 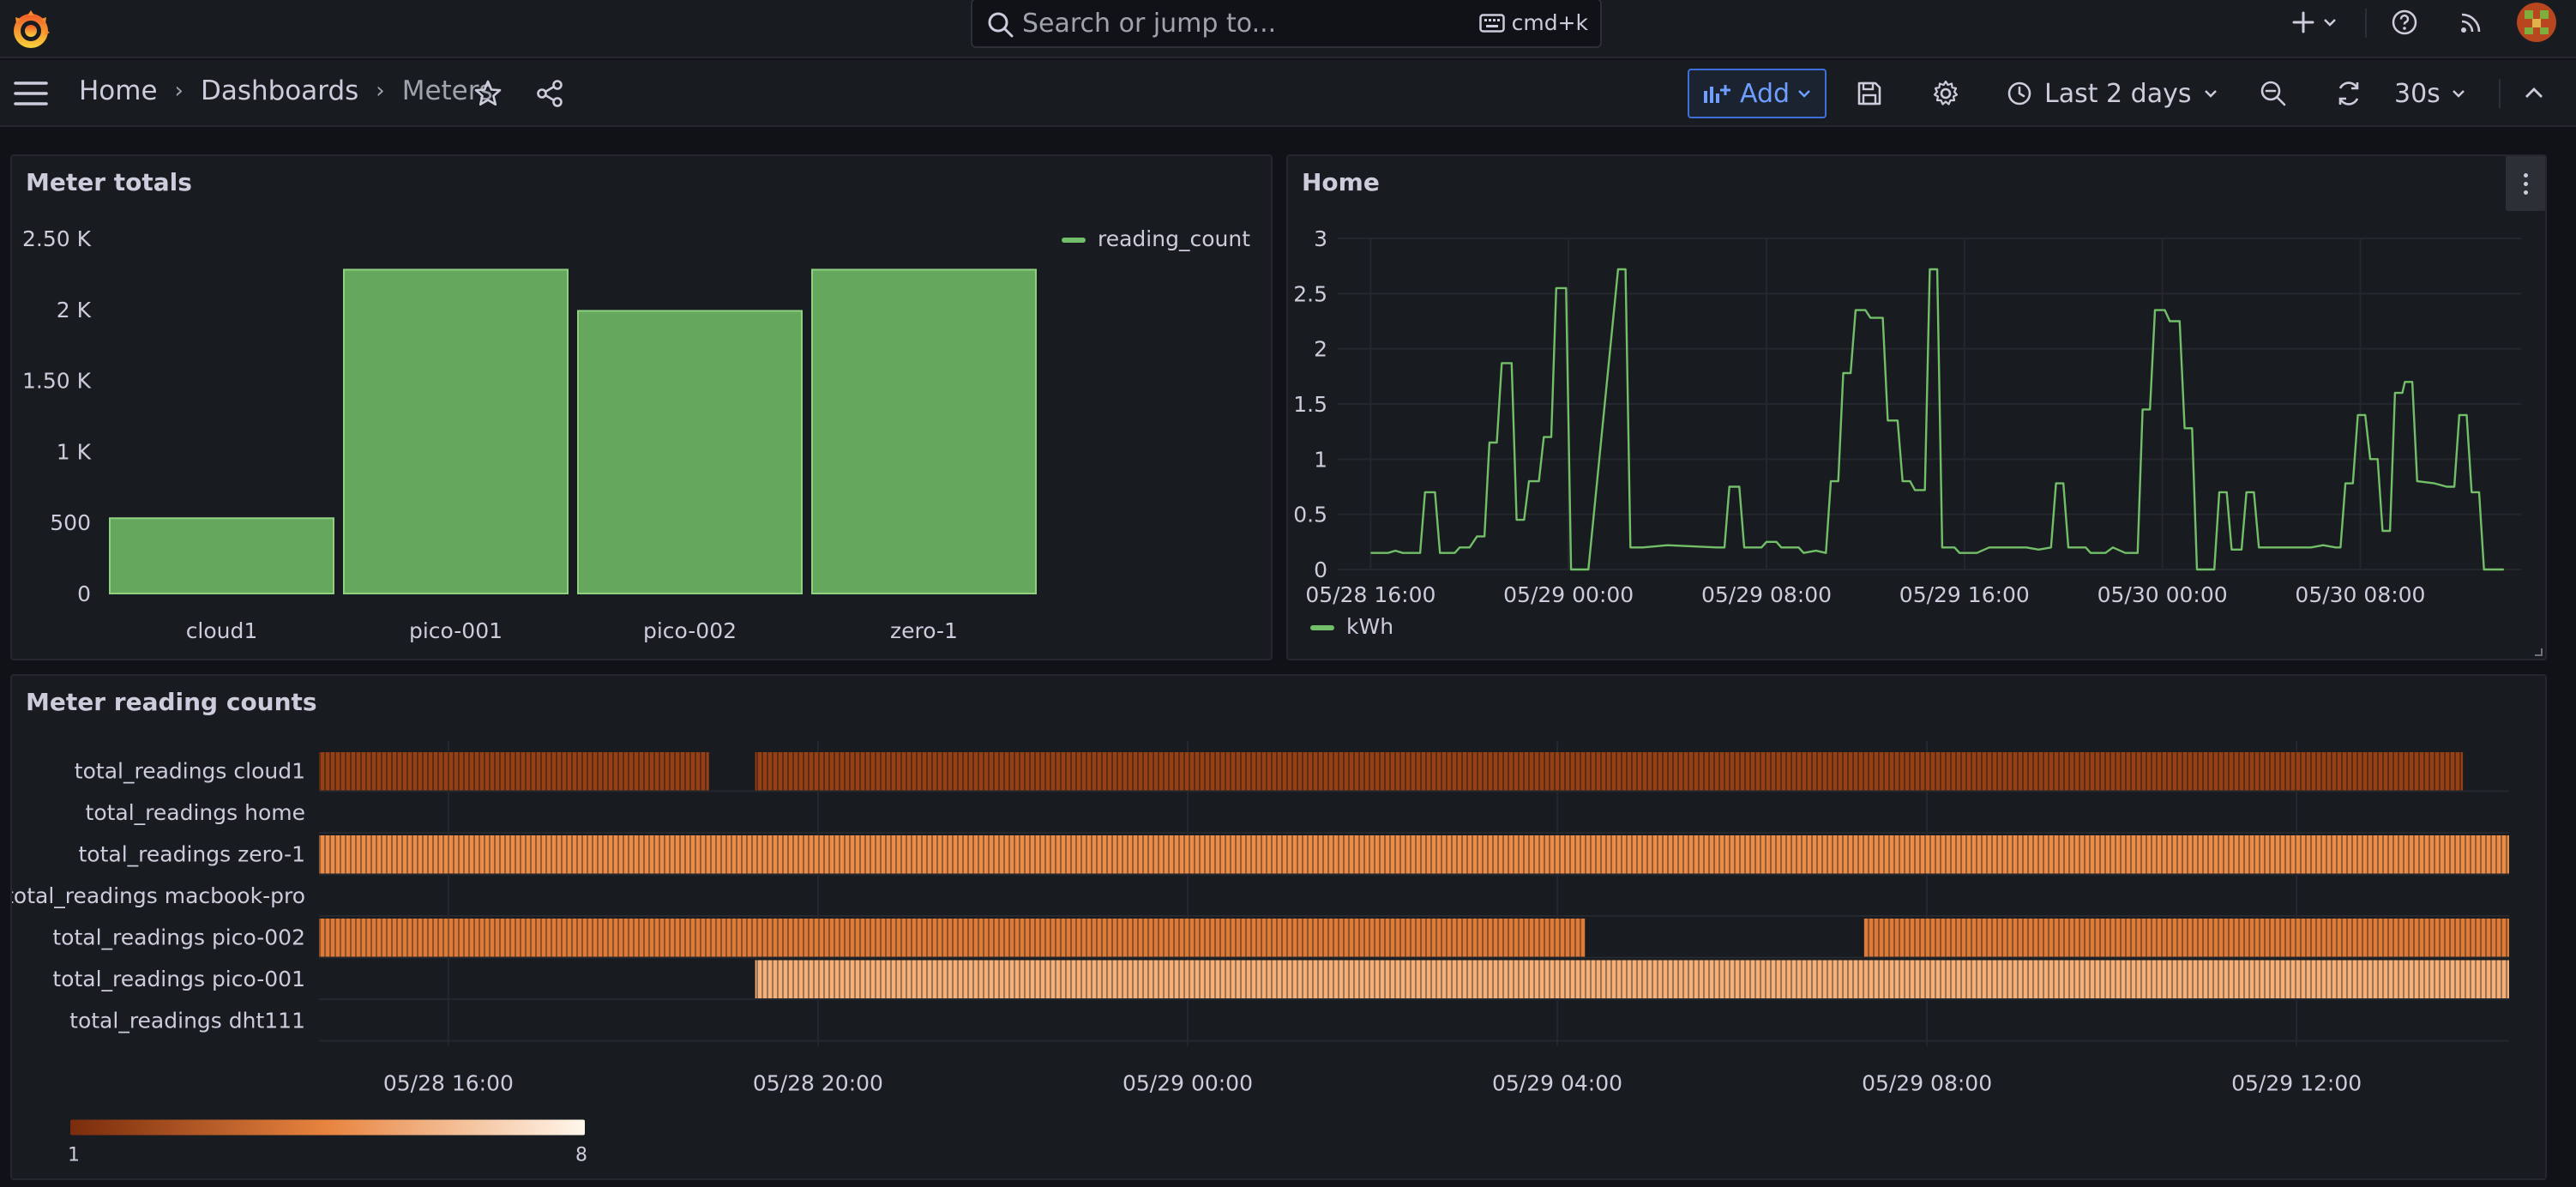 What do you see at coordinates (581, 1155) in the screenshot?
I see `color-scale-max: 8` at bounding box center [581, 1155].